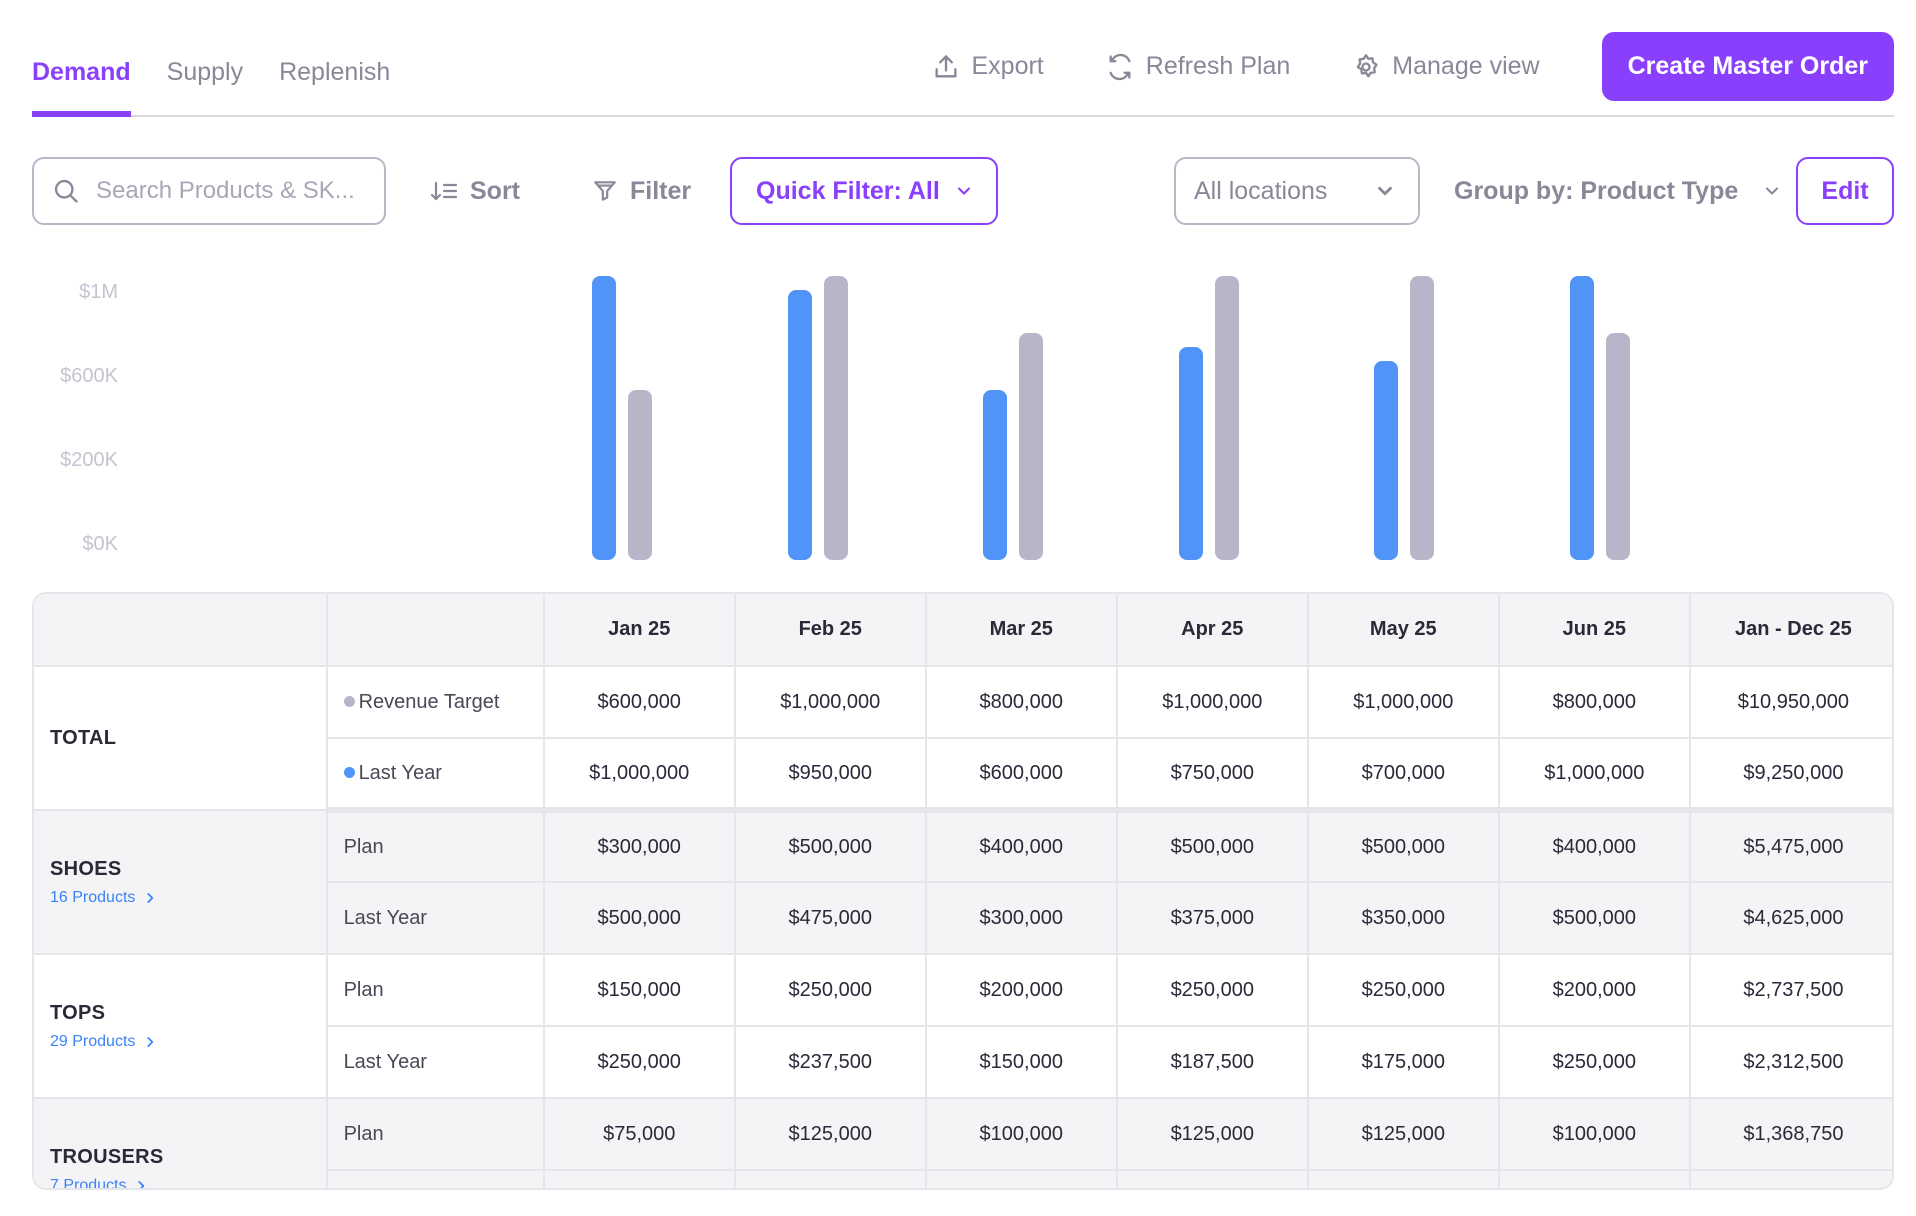  Describe the element at coordinates (1790, 1062) in the screenshot. I see `value-cell: $2,312,500` at that location.